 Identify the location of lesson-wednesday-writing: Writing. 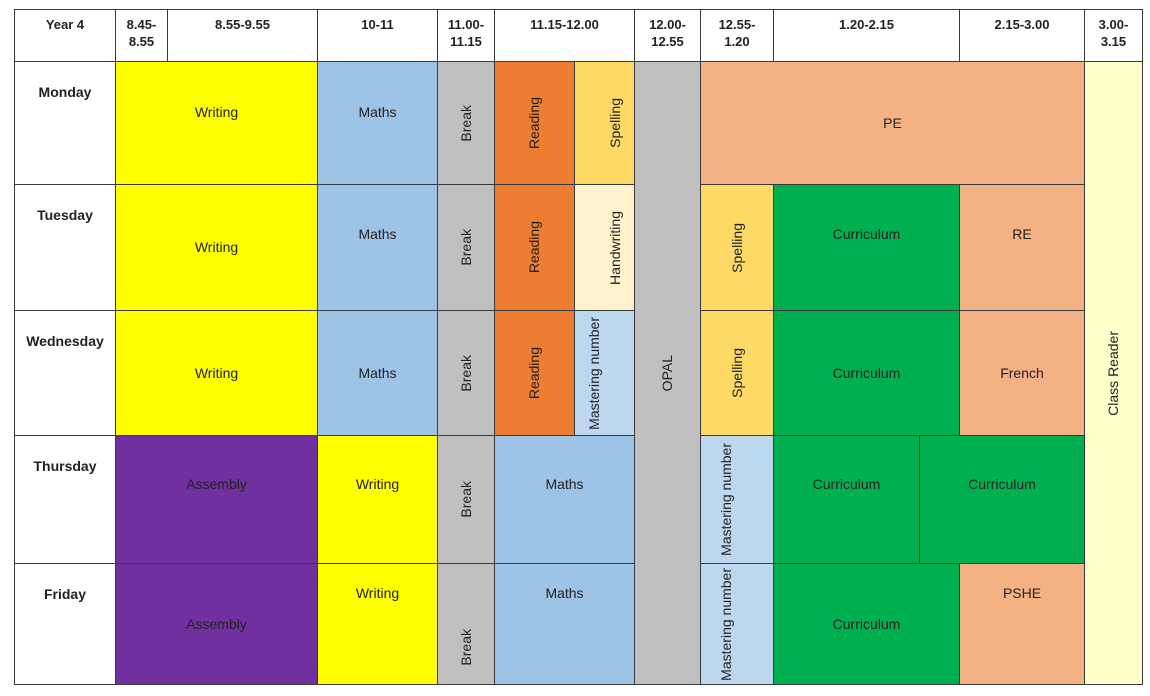
(216, 373).